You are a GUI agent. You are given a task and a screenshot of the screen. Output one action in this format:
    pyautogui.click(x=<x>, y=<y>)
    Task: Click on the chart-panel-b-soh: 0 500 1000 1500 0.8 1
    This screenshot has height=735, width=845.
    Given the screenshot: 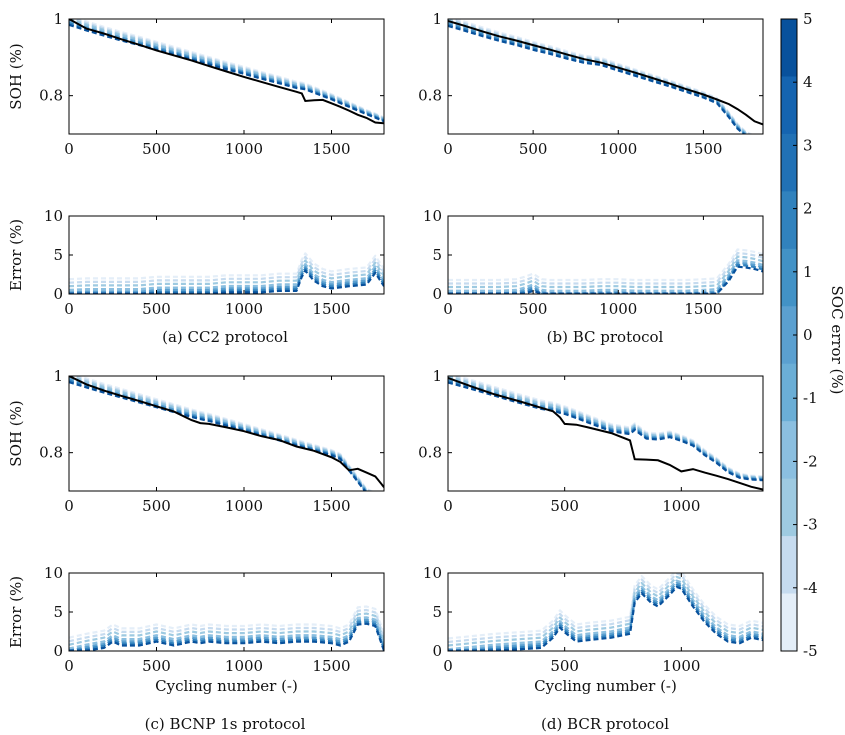 What is the action you would take?
    pyautogui.click(x=591, y=84)
    